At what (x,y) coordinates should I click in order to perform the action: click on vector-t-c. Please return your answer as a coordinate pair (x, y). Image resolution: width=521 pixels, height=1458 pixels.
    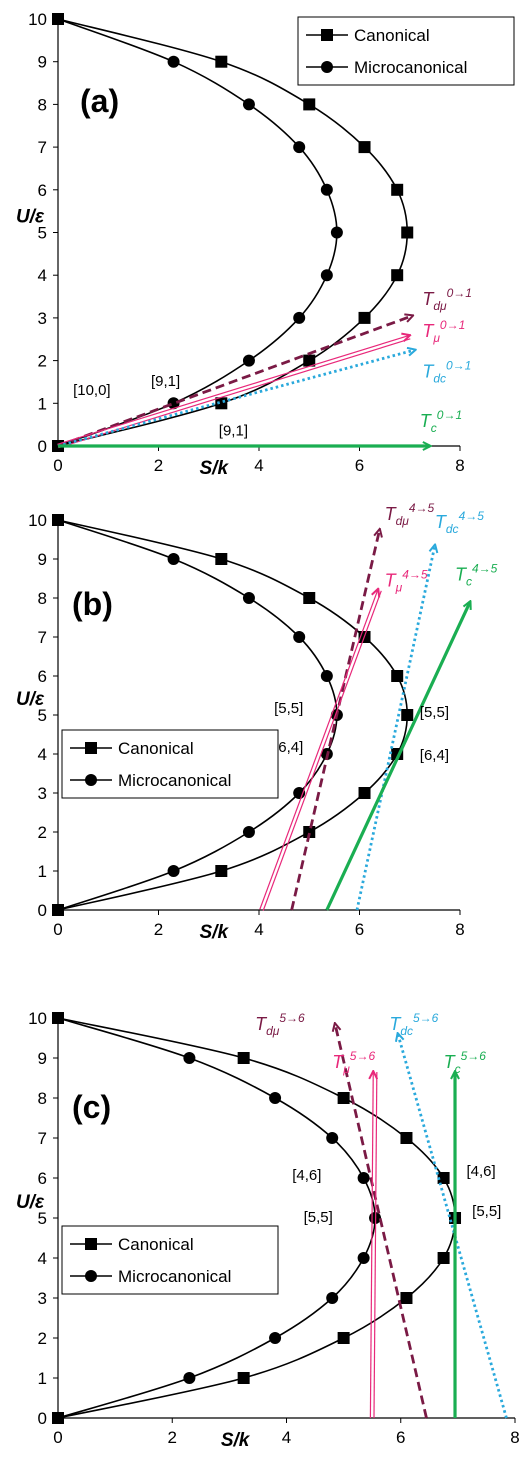
    Looking at the image, I should click on (397, 756).